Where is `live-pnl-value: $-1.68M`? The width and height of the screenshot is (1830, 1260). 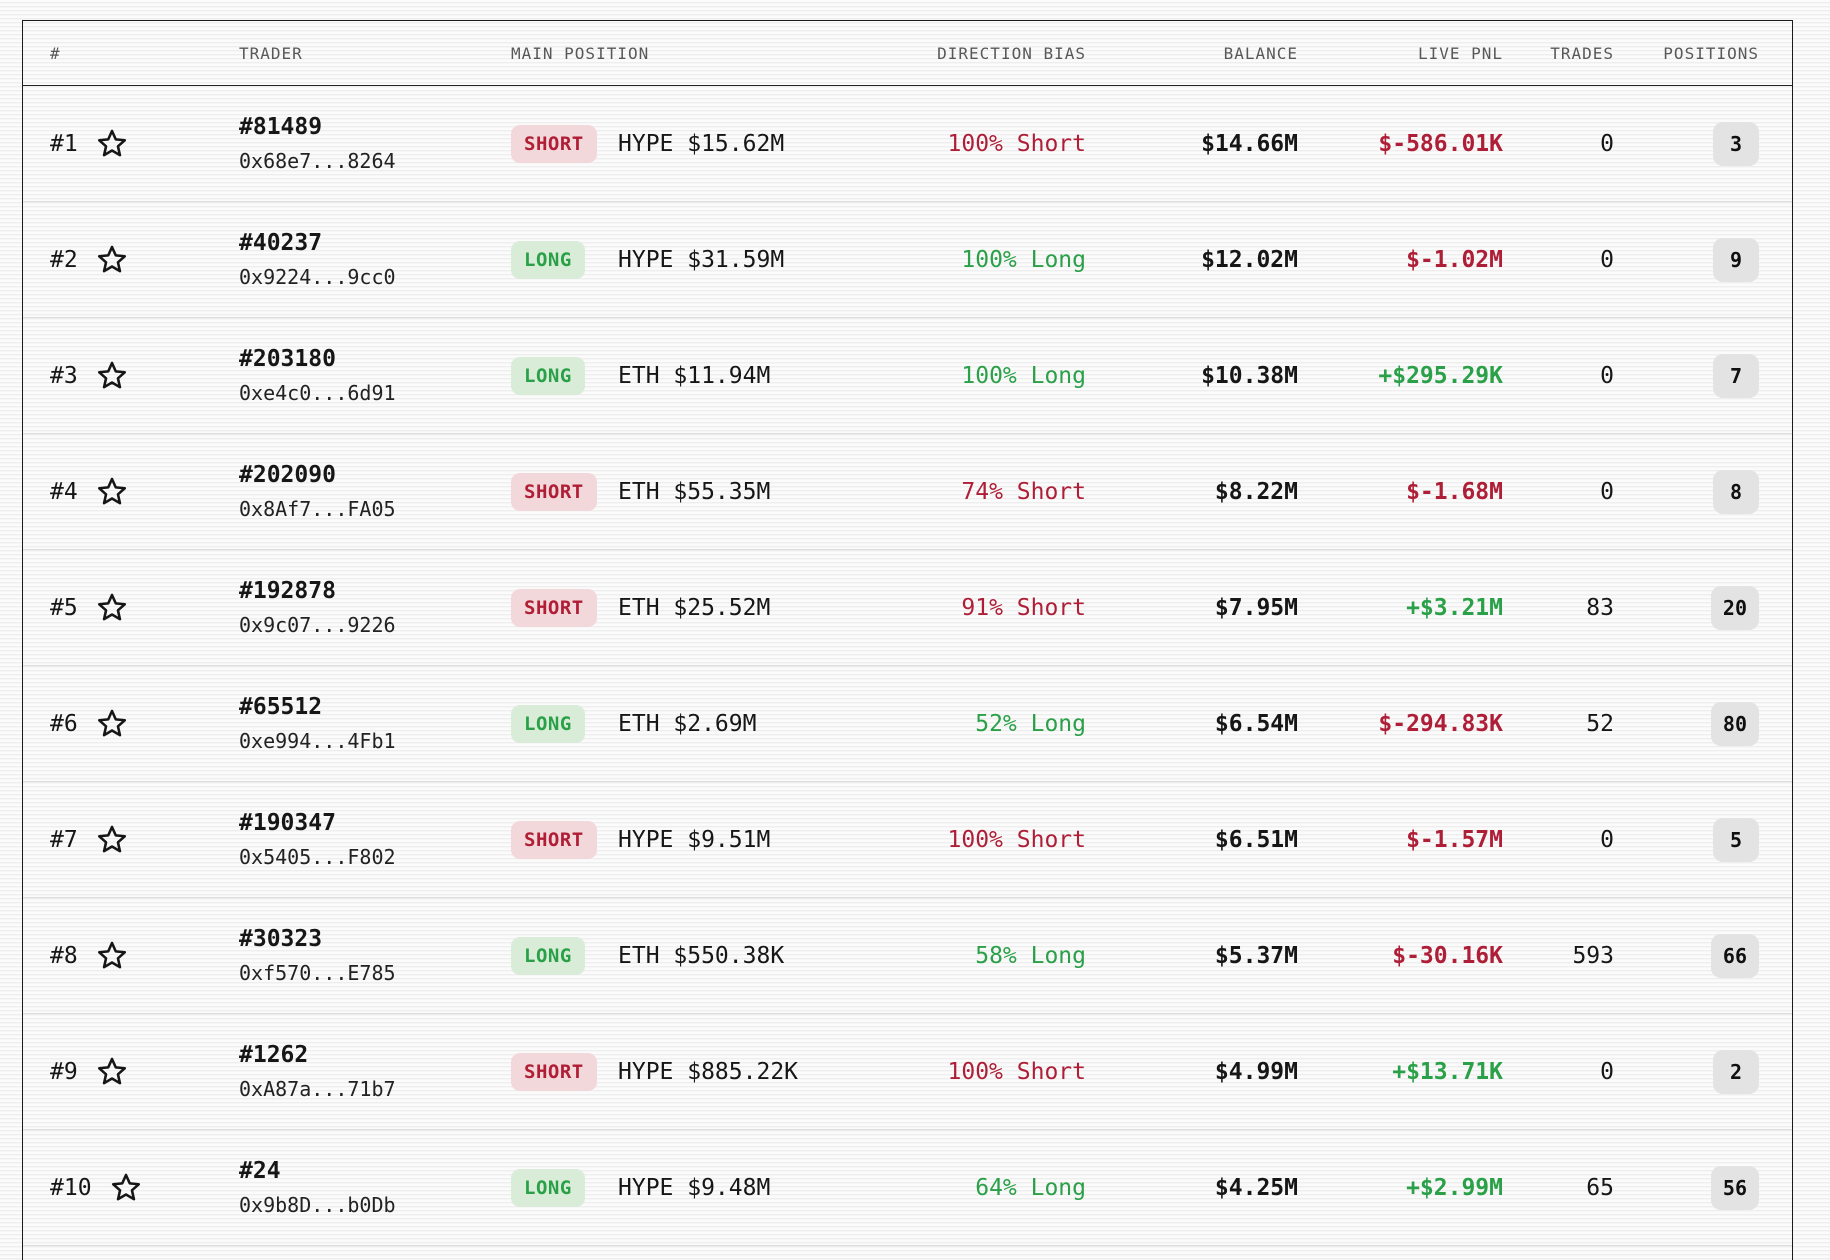
live-pnl-value: $-1.68M is located at coordinates (1454, 491).